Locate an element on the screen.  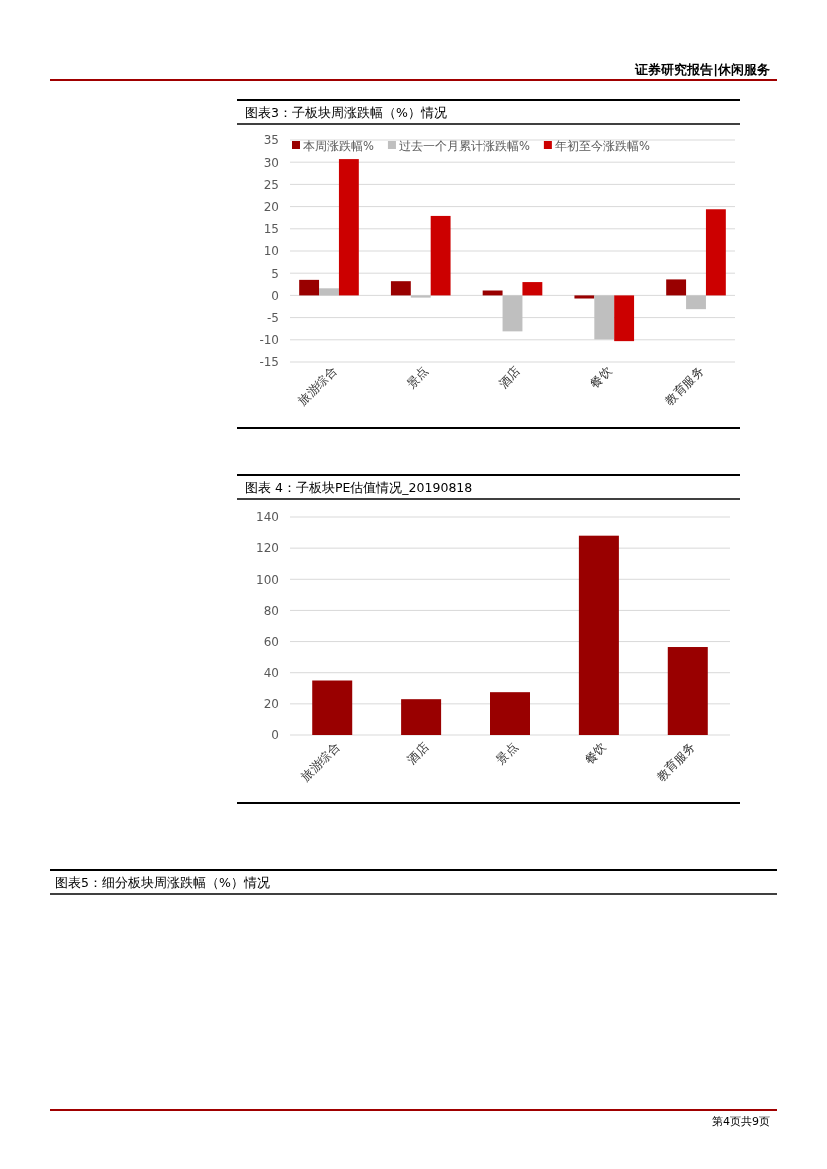
chart-title: 图表 4：子板块PE估值情况_20190818 is located at coordinates (359, 487).